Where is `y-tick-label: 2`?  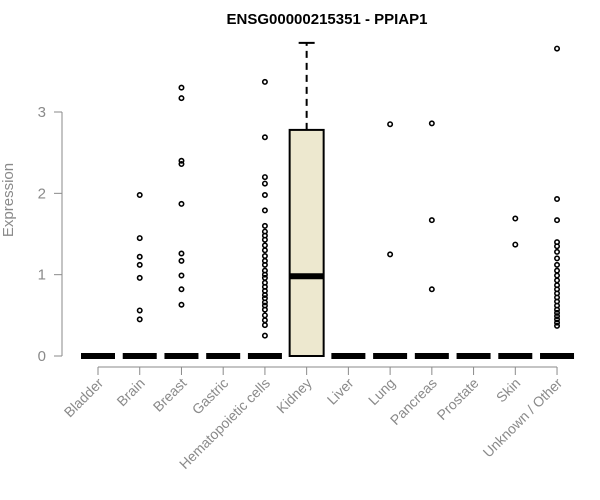 y-tick-label: 2 is located at coordinates (42, 193).